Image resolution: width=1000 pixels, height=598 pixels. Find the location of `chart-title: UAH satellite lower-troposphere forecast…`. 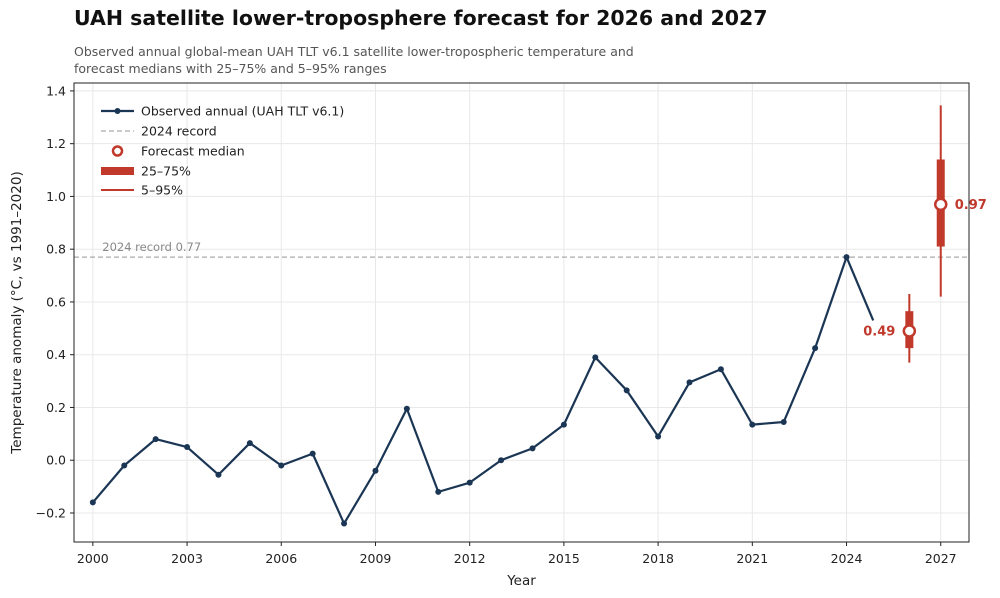

chart-title: UAH satellite lower-troposphere forecast… is located at coordinates (421, 18).